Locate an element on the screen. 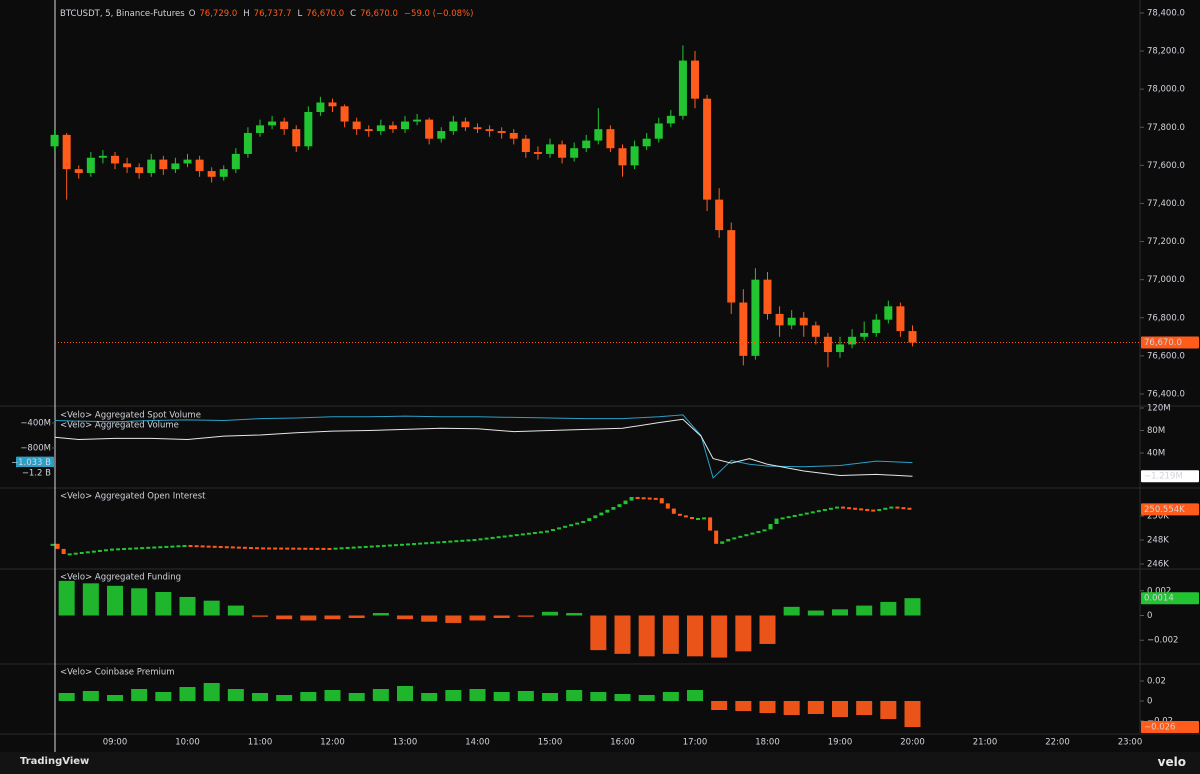 The height and width of the screenshot is (774, 1200). y-tick-label: 248K is located at coordinates (1158, 541).